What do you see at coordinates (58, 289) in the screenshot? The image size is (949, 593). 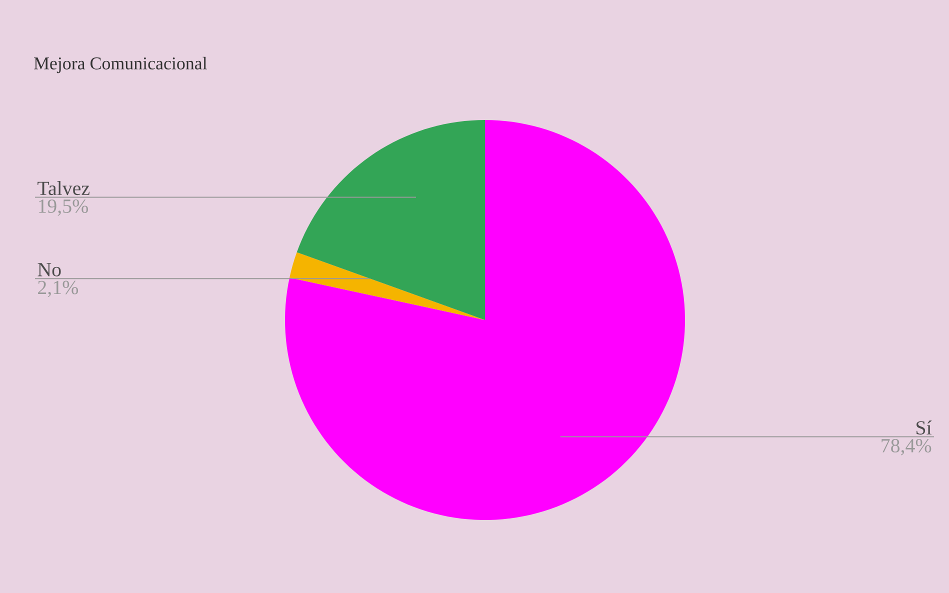 I see `data-label: 2,1%` at bounding box center [58, 289].